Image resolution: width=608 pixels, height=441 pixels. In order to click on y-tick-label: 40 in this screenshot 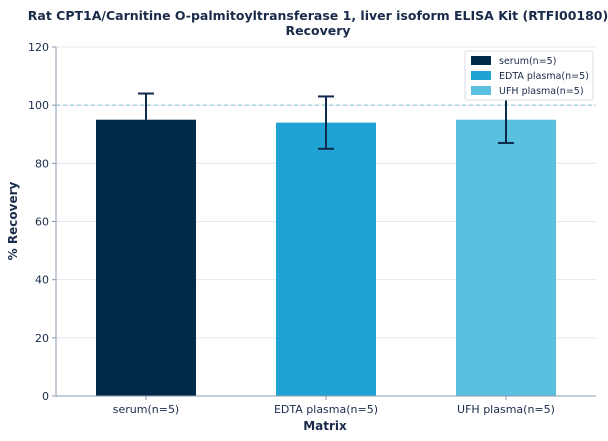, I will do `click(42, 280)`.